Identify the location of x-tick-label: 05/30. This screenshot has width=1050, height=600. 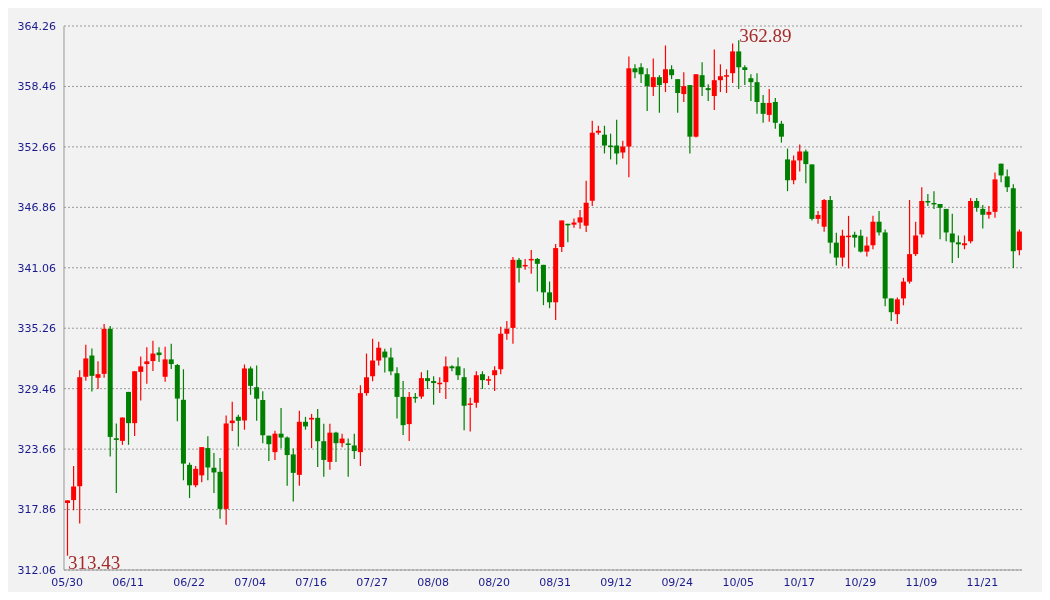
(67, 582).